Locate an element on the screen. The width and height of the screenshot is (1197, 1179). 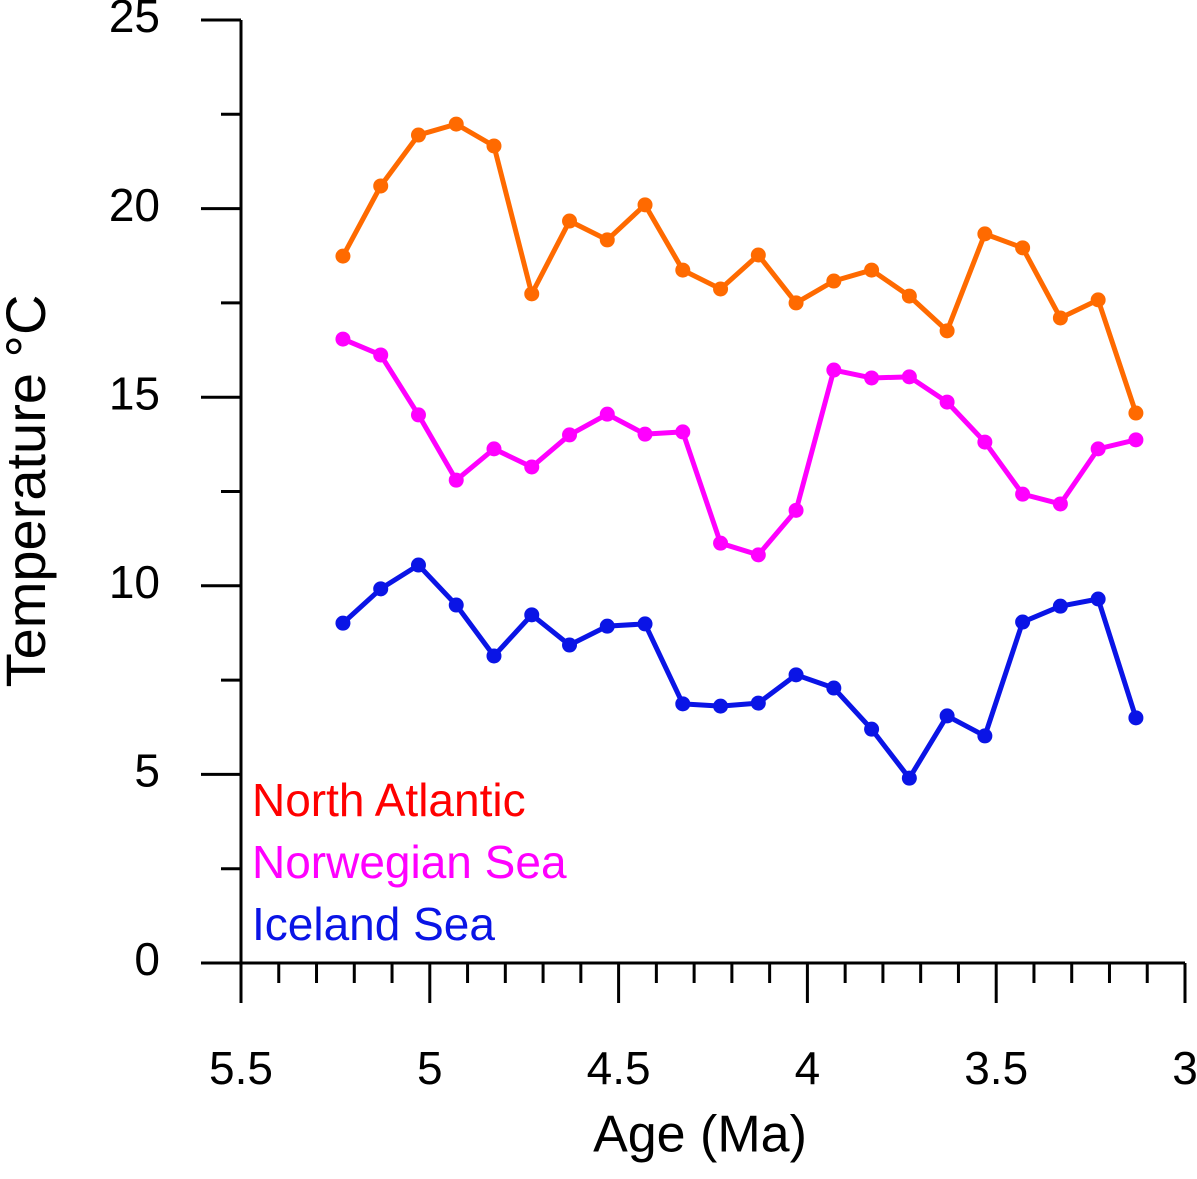
legend-entry: Iceland Sea is located at coordinates (373, 924).